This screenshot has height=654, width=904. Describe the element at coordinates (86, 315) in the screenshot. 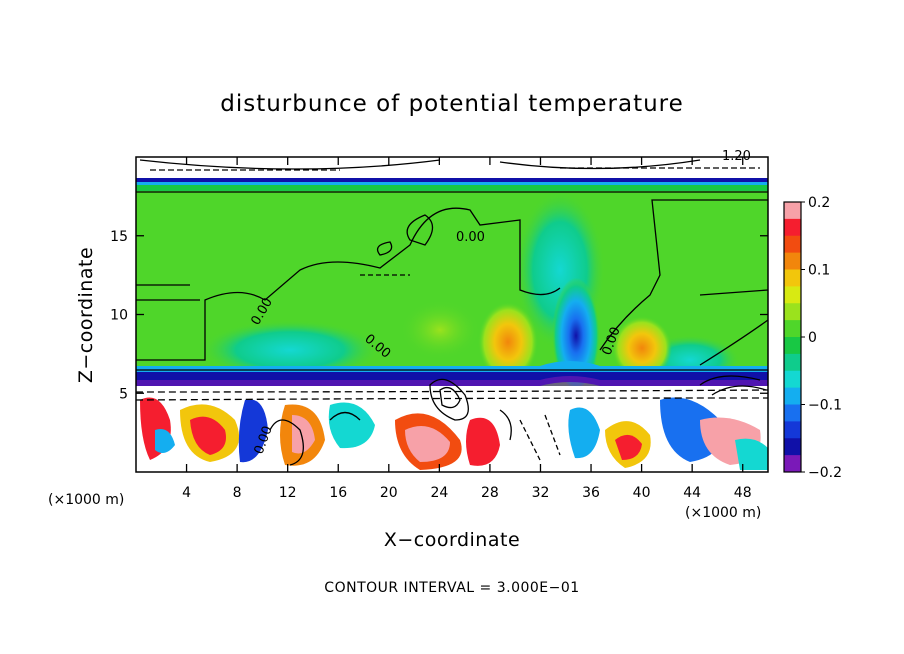

I see `y-axis-label: Z−coordinate` at that location.